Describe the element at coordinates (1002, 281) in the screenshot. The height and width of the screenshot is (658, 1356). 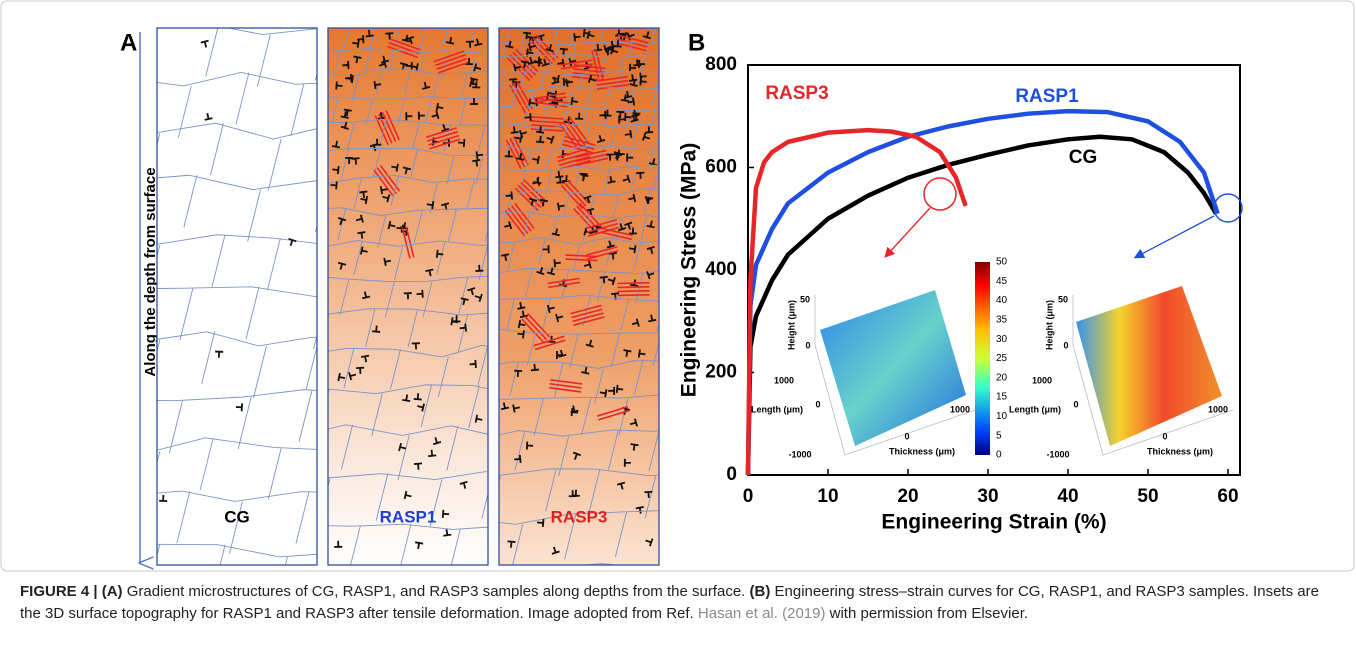
I see `colorbar-tick: 45` at that location.